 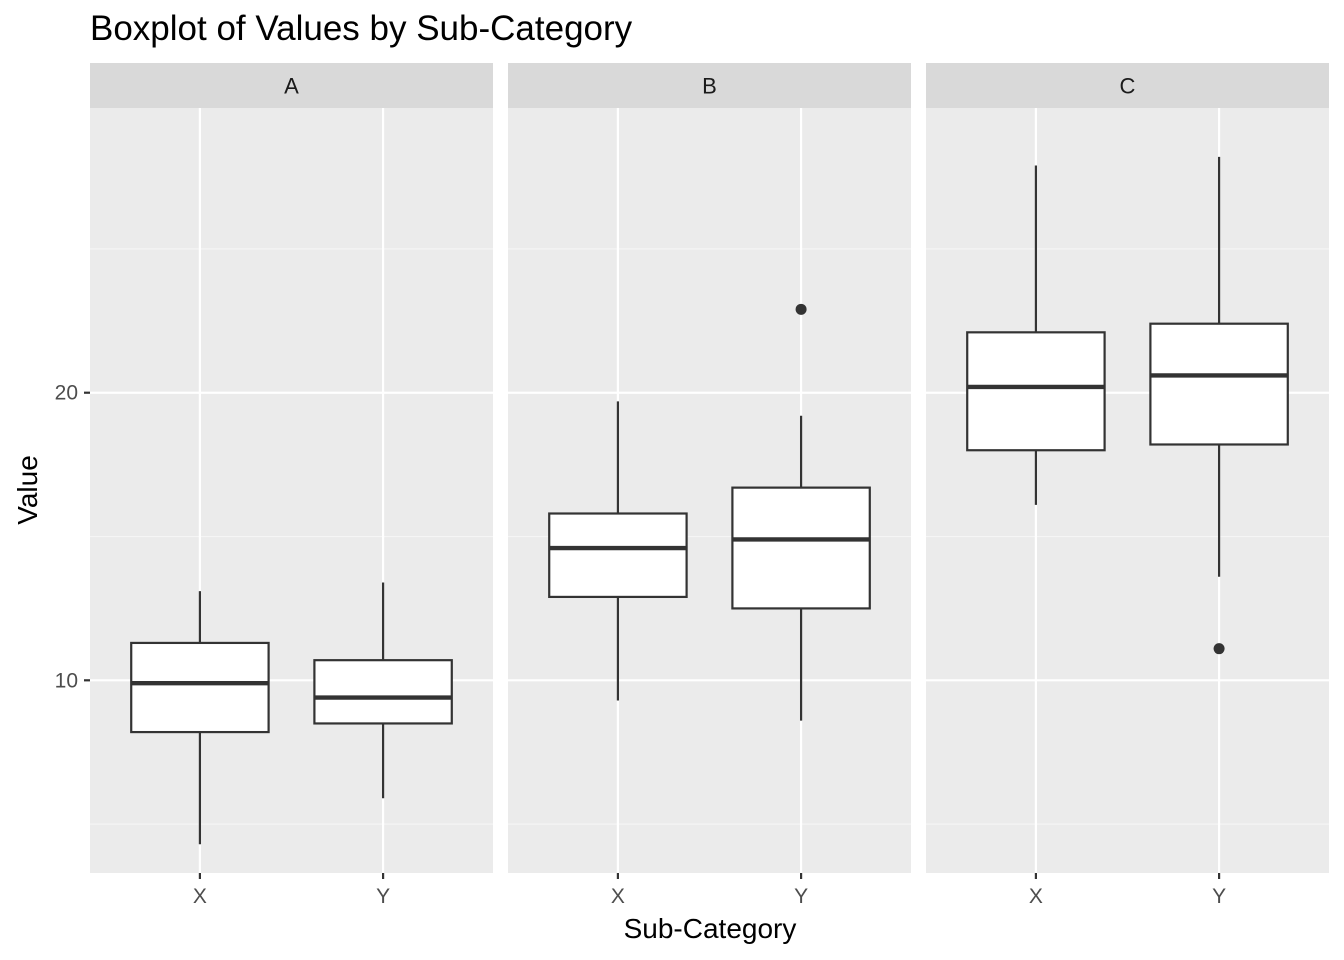 What do you see at coordinates (710, 928) in the screenshot?
I see `x-axis-title: Sub-Category` at bounding box center [710, 928].